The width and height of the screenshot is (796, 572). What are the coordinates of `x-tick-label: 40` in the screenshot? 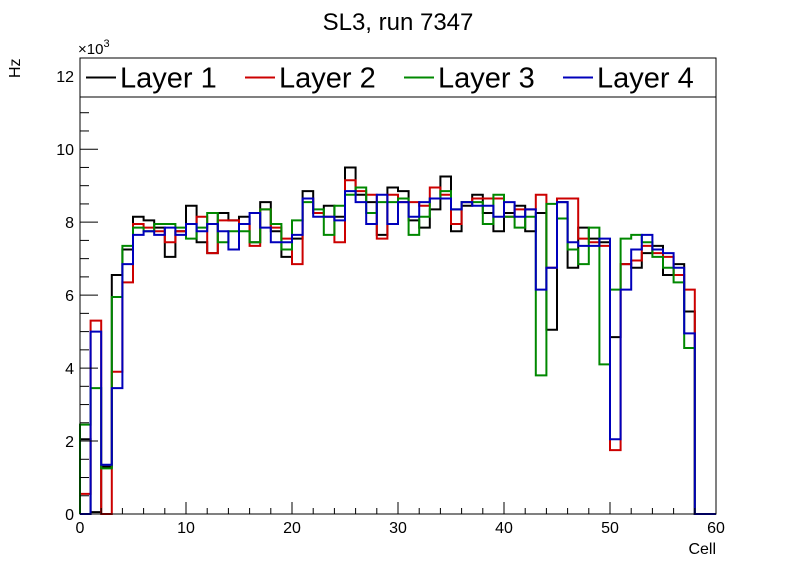 It's located at (504, 528).